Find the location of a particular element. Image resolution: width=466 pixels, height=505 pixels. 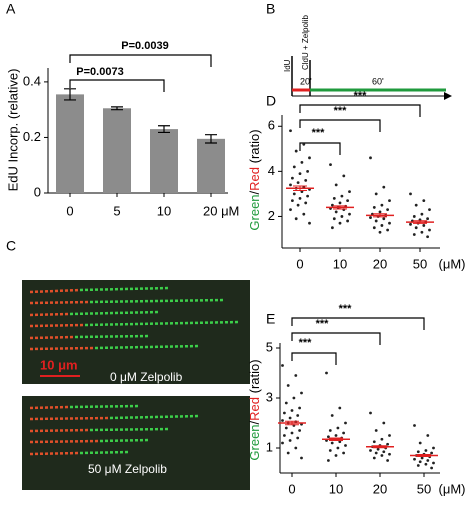

y-axis-label: Green/Red (ratio) is located at coordinates (254, 179).